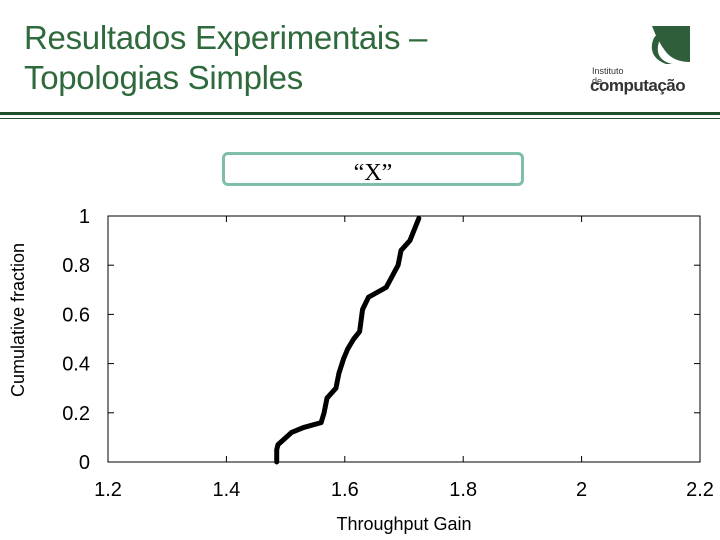 The height and width of the screenshot is (540, 720). What do you see at coordinates (18, 320) in the screenshot?
I see `y-axis-label: Cumulative fraction` at bounding box center [18, 320].